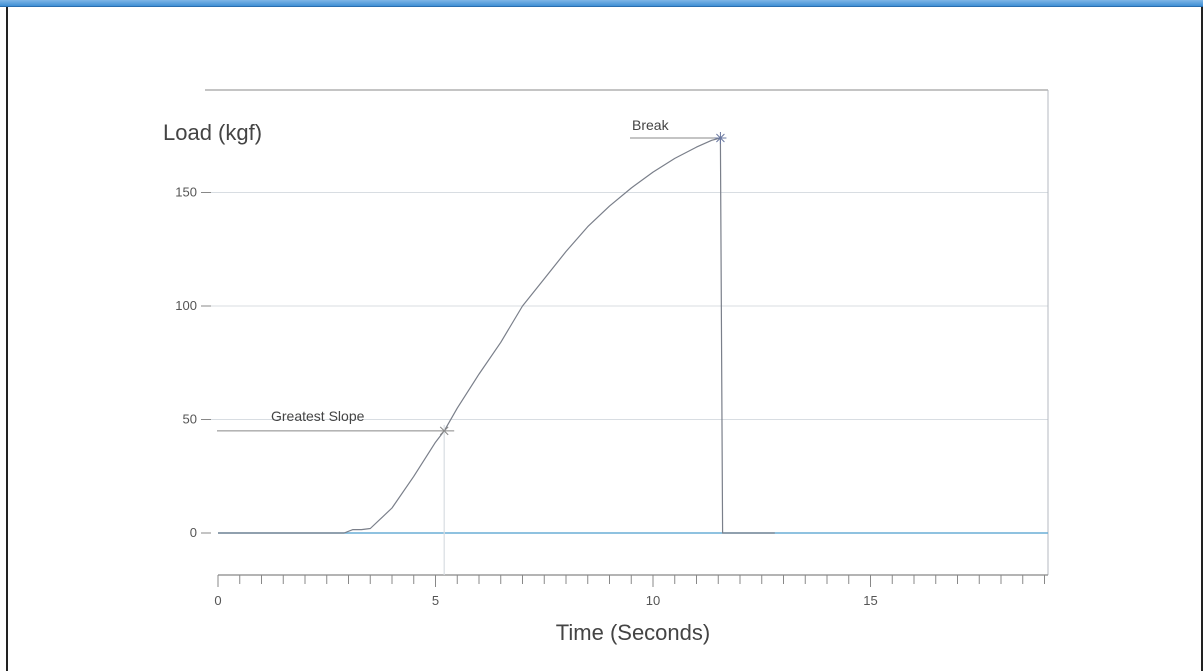 This screenshot has width=1203, height=671. Describe the element at coordinates (653, 600) in the screenshot. I see `x-tick-label: 10` at that location.